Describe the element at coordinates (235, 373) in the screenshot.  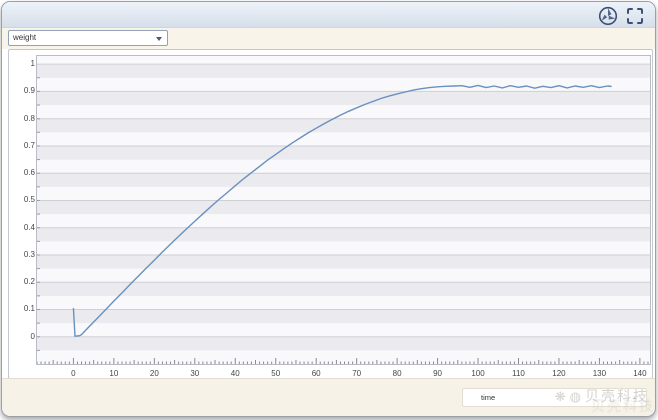
I see `x-tick-label: 40` at that location.